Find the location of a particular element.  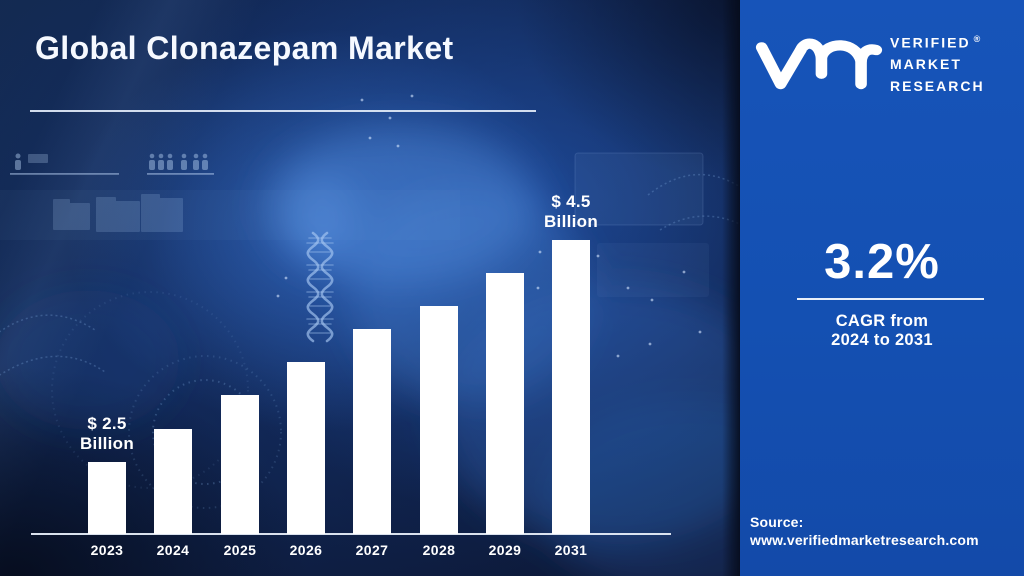

bar-2027 is located at coordinates (372, 431).